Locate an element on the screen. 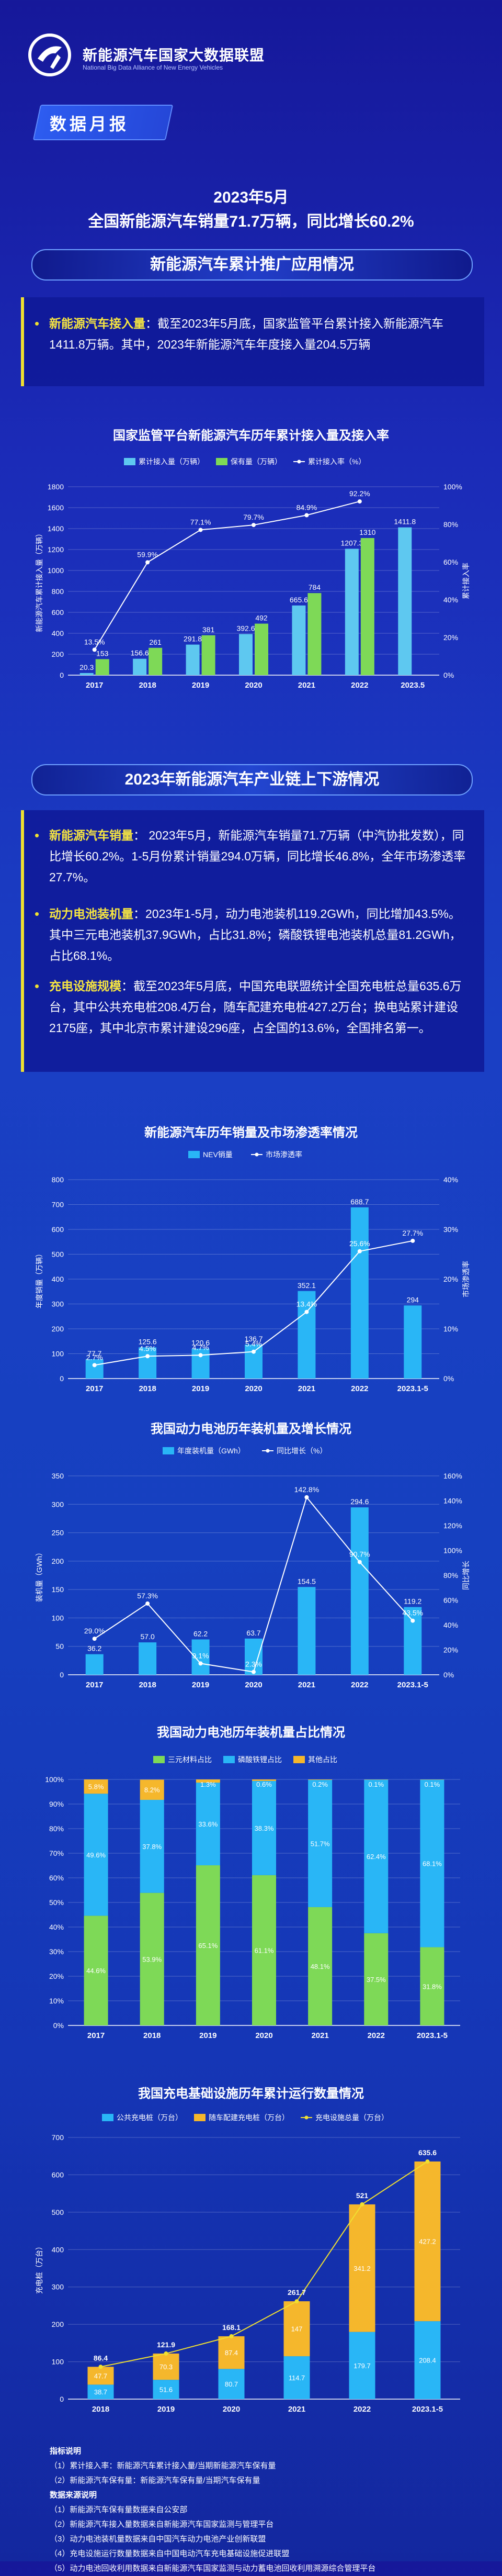 The image size is (502, 2576). legend-label: 随车配建充电桩（万台） is located at coordinates (249, 2117).